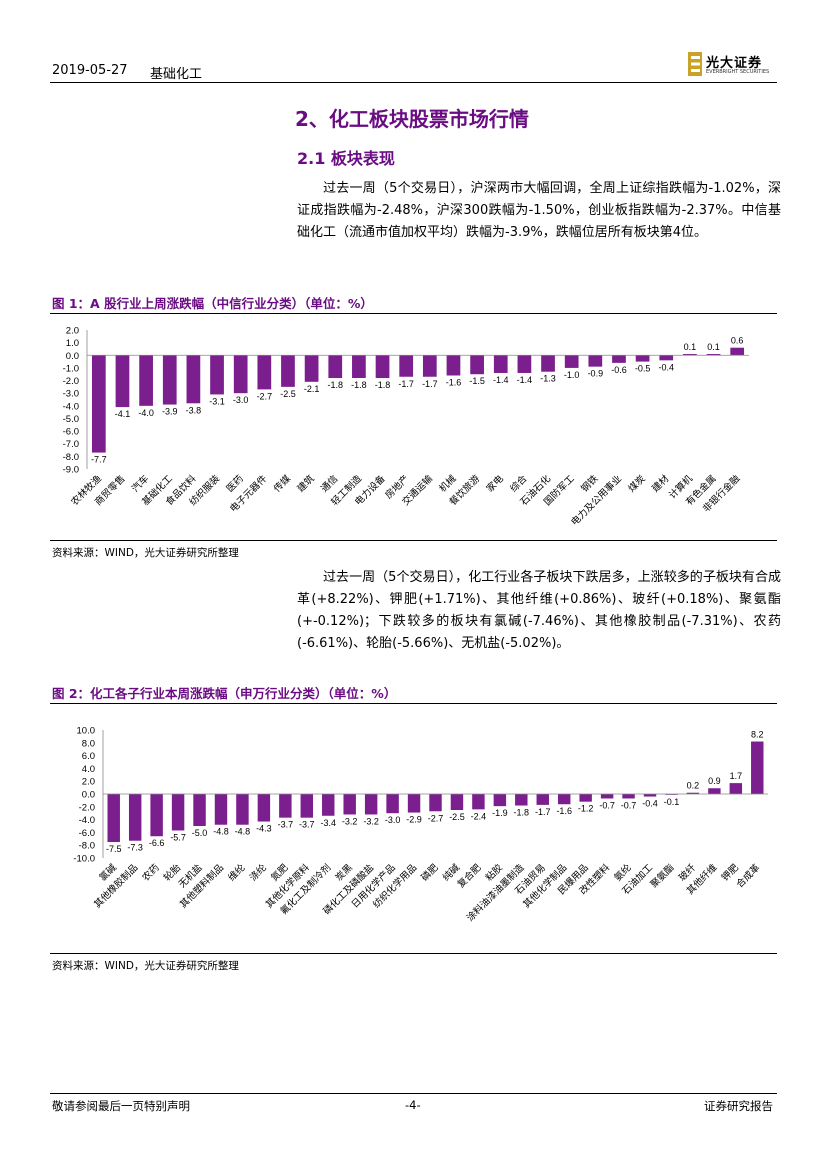  Describe the element at coordinates (346, 158) in the screenshot. I see `subsection-title: 2.1 板块表现` at that location.